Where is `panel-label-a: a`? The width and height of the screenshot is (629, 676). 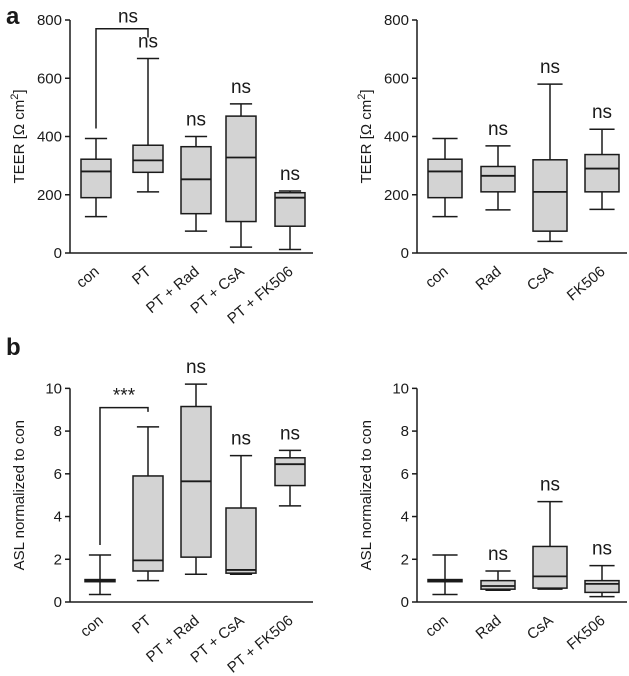
panel-label-a: a is located at coordinates (13, 16).